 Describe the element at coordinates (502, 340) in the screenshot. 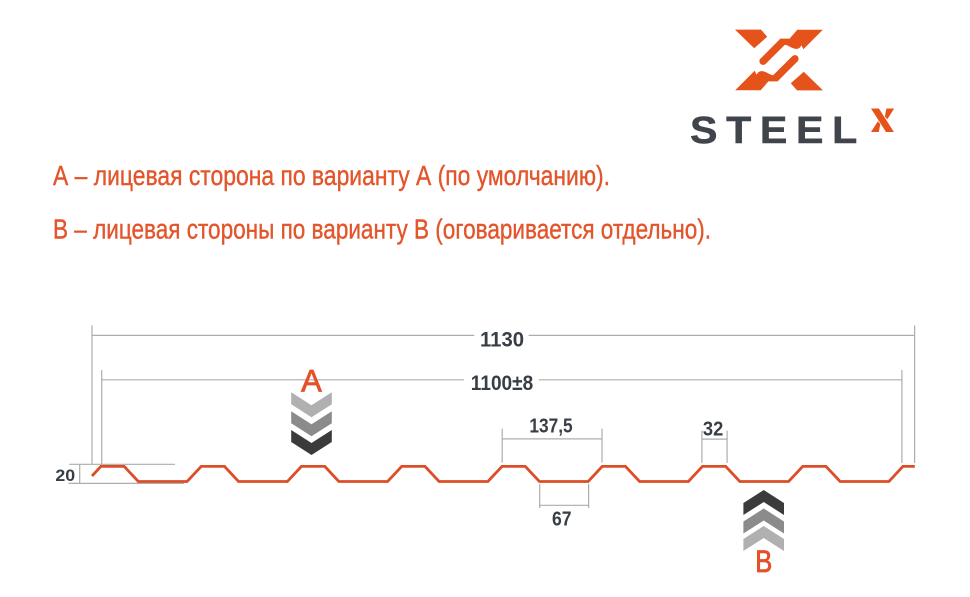

I see `svg-text: 1130` at that location.